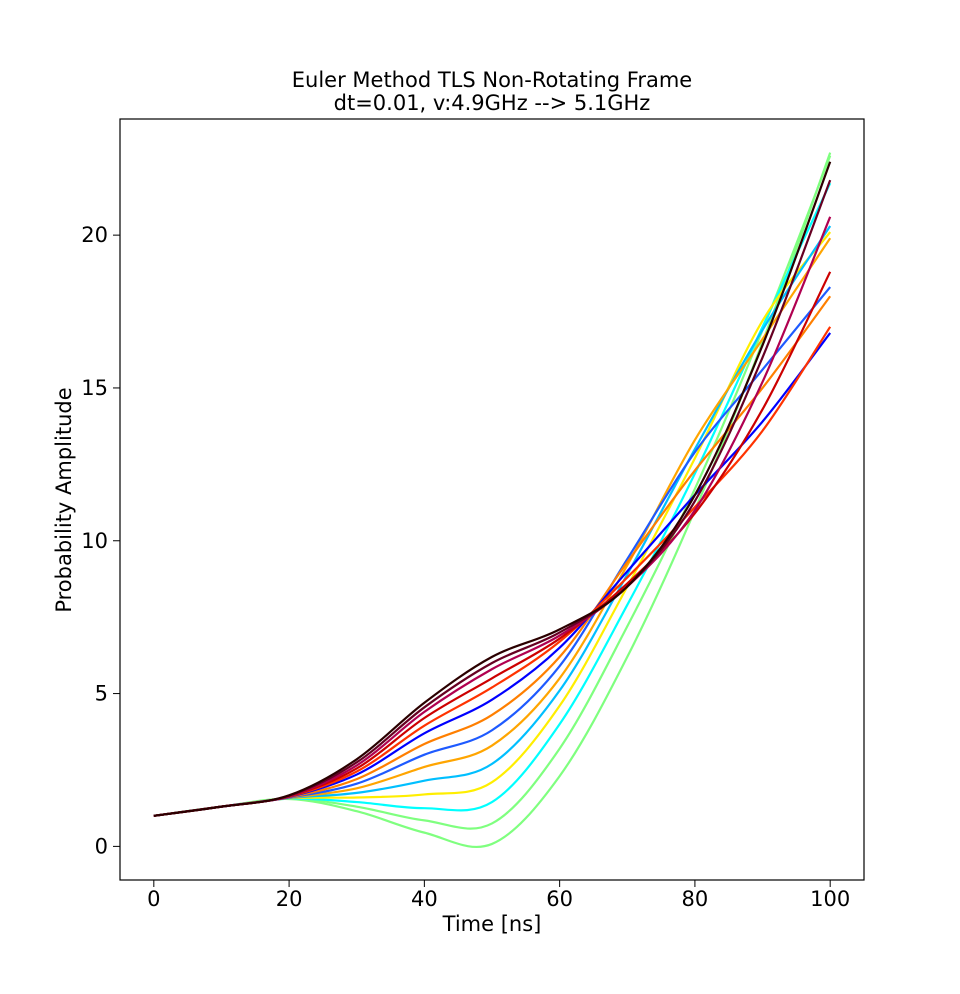 The width and height of the screenshot is (960, 994). What do you see at coordinates (64, 499) in the screenshot?
I see `y-axis-label: Probability Amplitude` at bounding box center [64, 499].